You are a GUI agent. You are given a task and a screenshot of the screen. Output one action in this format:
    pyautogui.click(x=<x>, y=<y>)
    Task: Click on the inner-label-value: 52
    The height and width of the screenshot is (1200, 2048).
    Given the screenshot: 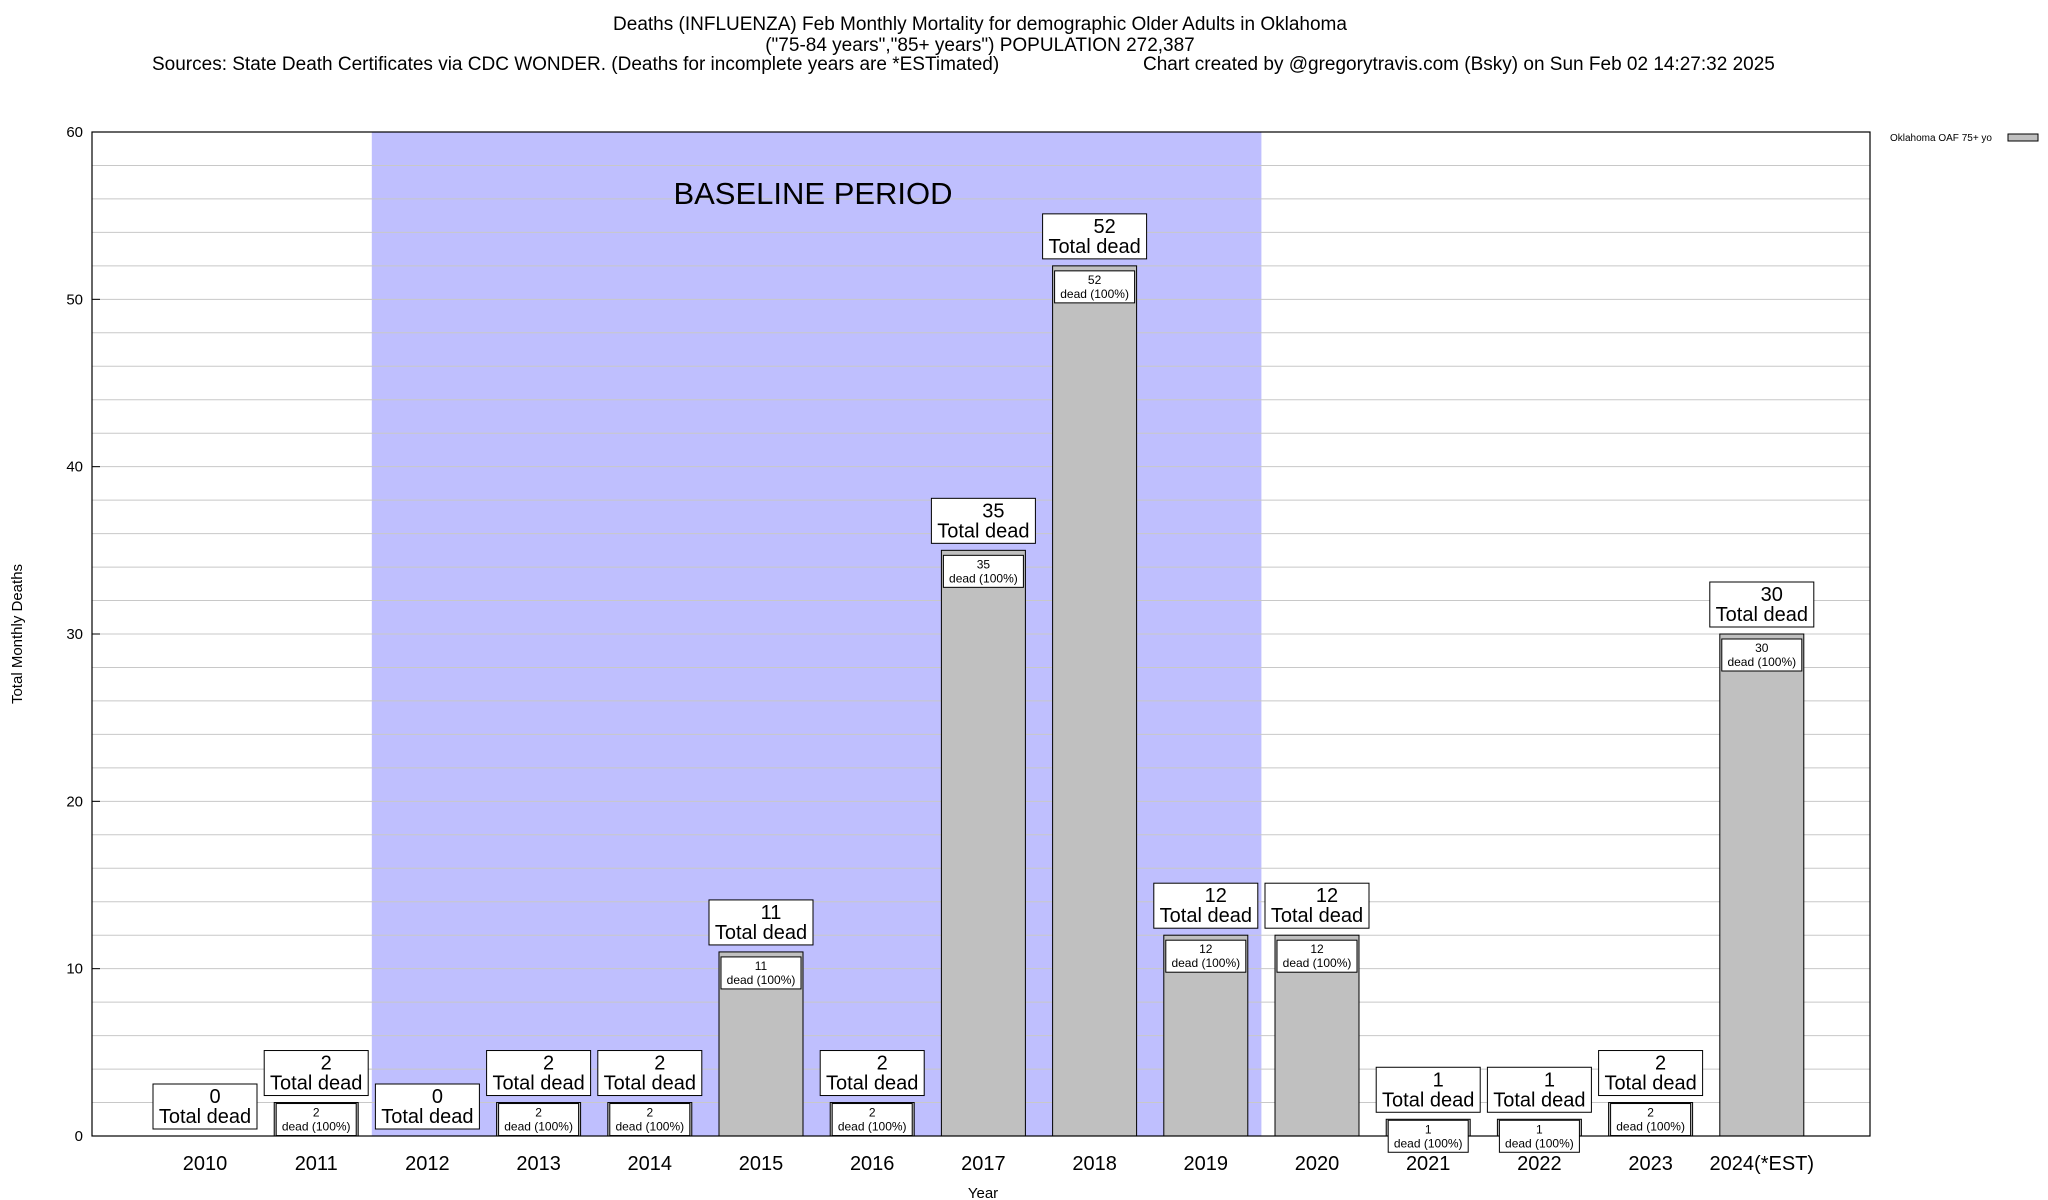 What is the action you would take?
    pyautogui.click(x=1095, y=280)
    